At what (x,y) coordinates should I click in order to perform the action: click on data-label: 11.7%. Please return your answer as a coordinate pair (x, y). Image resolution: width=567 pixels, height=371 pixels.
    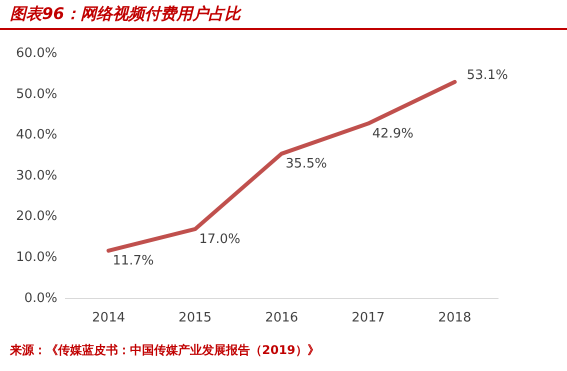
    Looking at the image, I should click on (133, 261).